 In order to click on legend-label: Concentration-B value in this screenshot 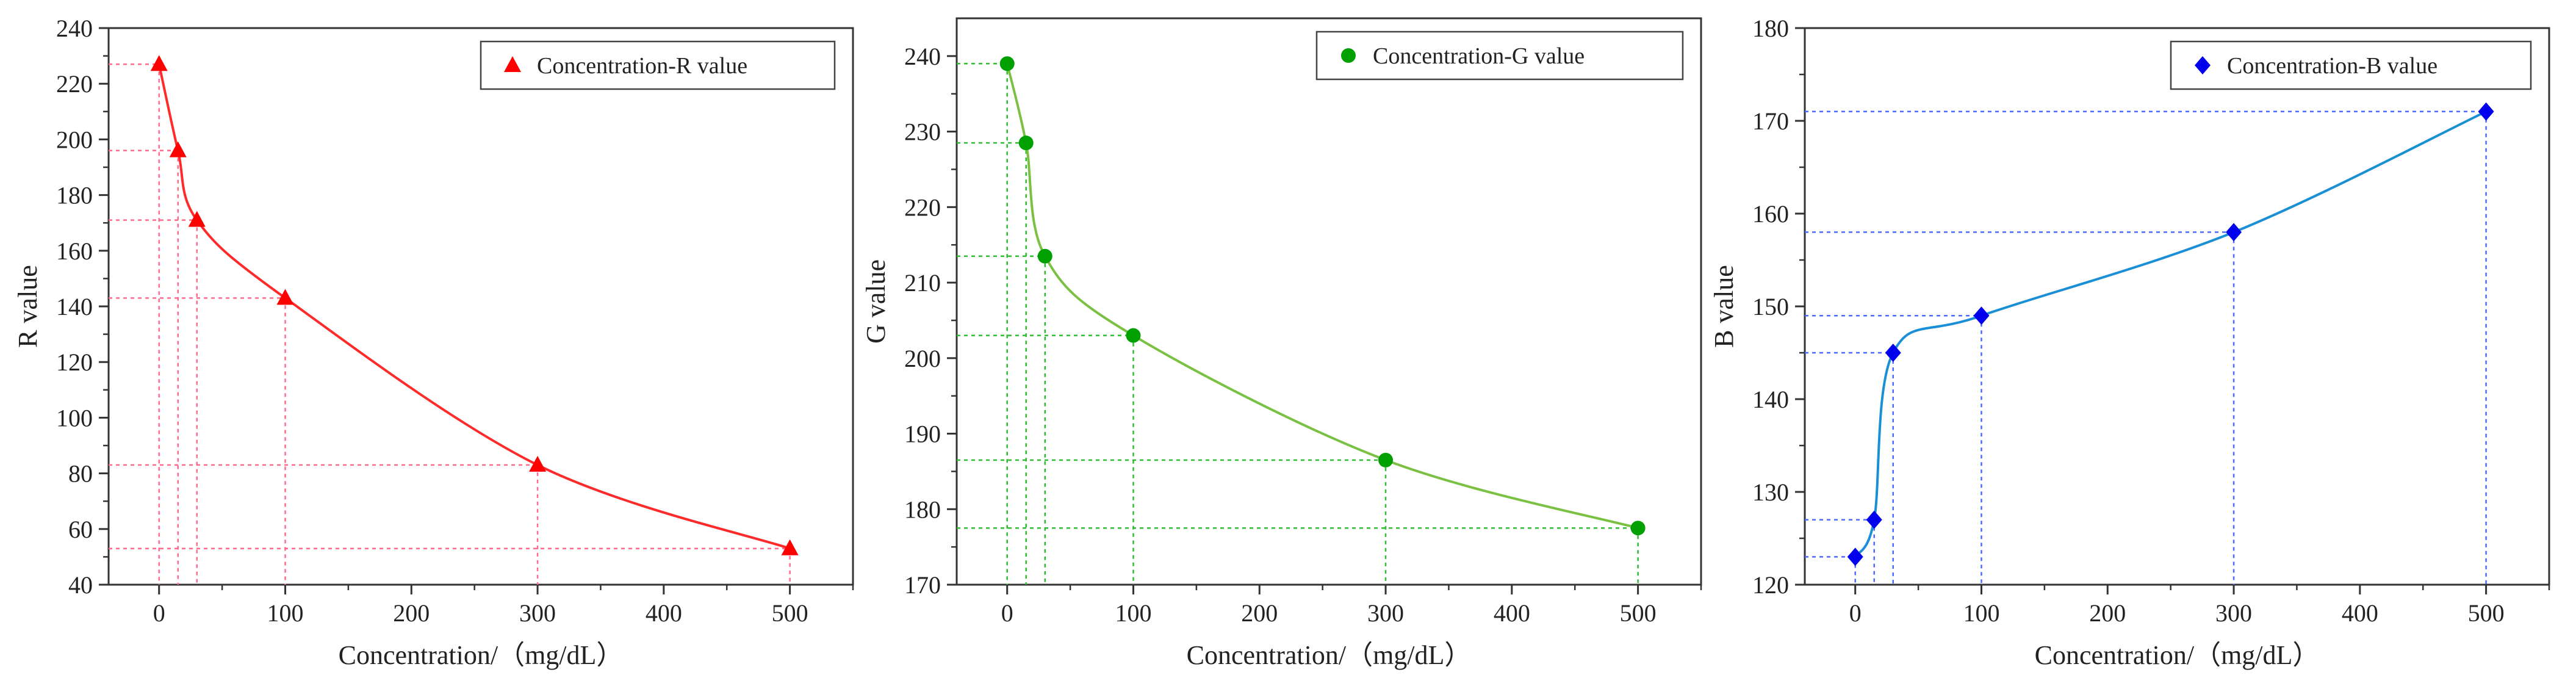, I will do `click(2332, 66)`.